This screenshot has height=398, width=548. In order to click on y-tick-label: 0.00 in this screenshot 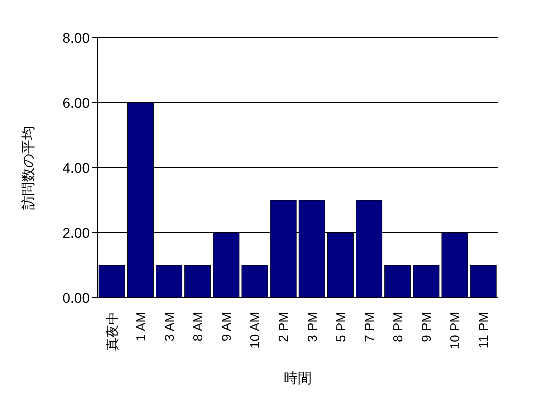, I will do `click(76, 298)`.